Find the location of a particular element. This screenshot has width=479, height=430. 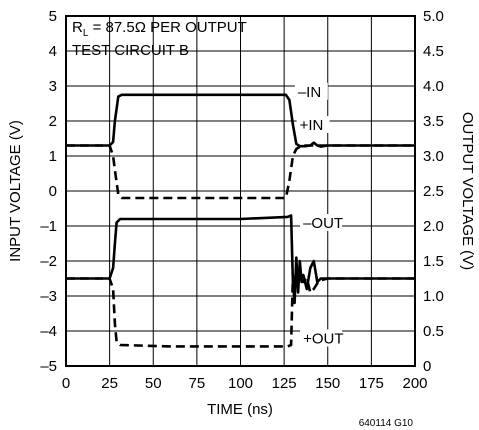

series-label: –OUT is located at coordinates (323, 223).